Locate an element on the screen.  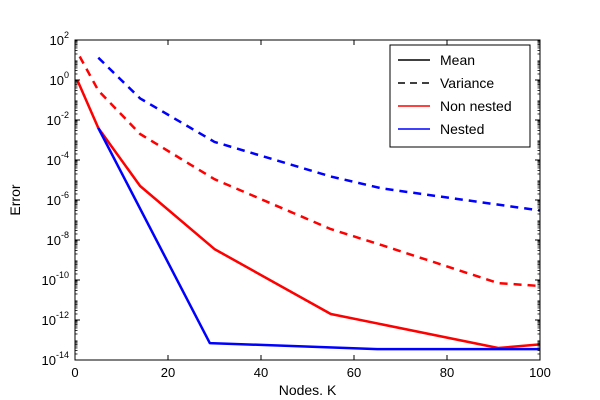
legend-label: Mean is located at coordinates (457, 60).